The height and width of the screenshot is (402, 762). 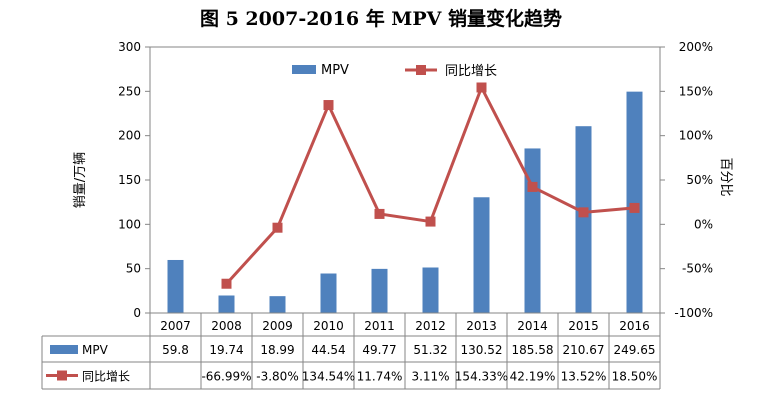 What do you see at coordinates (328, 105) in the screenshot?
I see `marker-growth-2010` at bounding box center [328, 105].